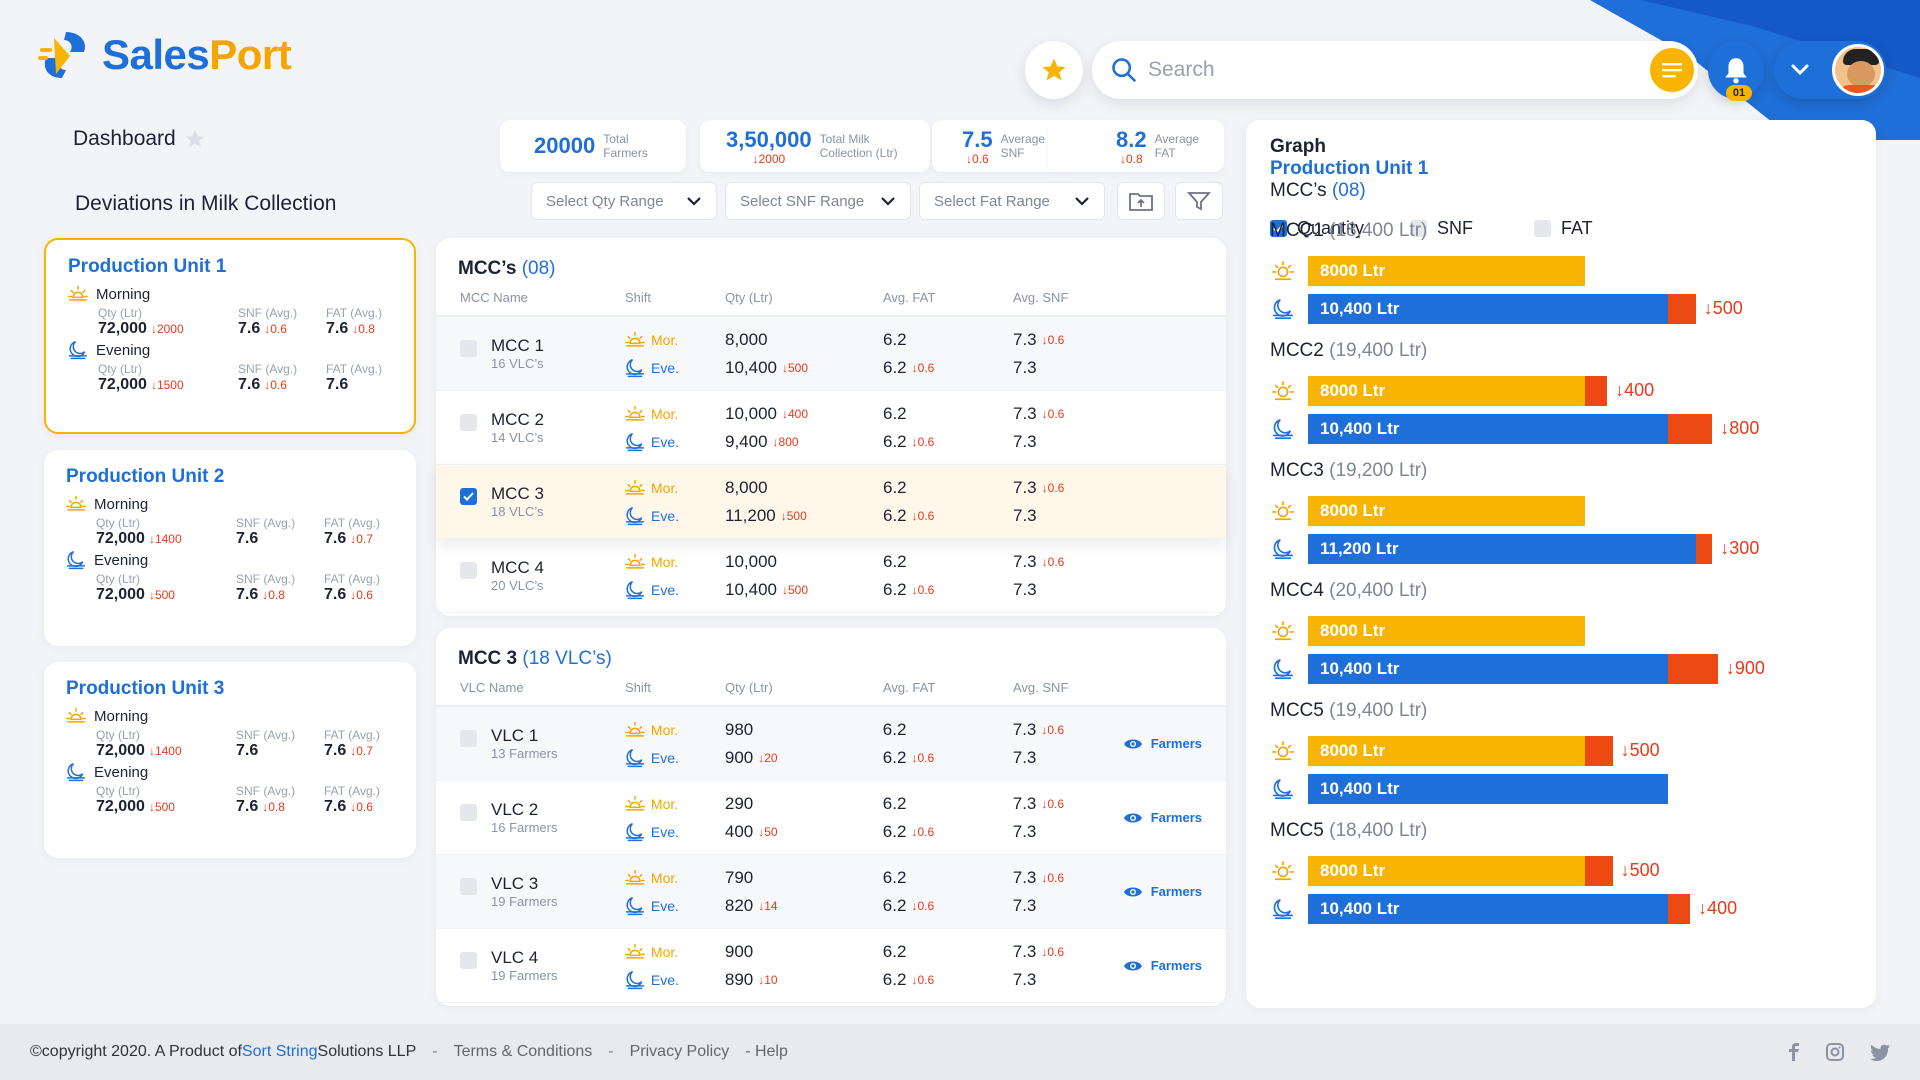 The image size is (1920, 1080). What do you see at coordinates (1858, 70) in the screenshot?
I see `avatar` at bounding box center [1858, 70].